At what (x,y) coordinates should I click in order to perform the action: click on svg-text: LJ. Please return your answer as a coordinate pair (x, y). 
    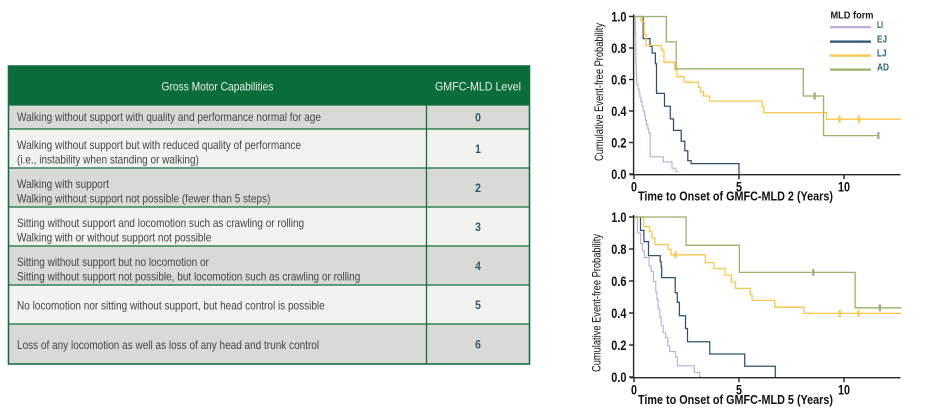
    Looking at the image, I should click on (882, 53).